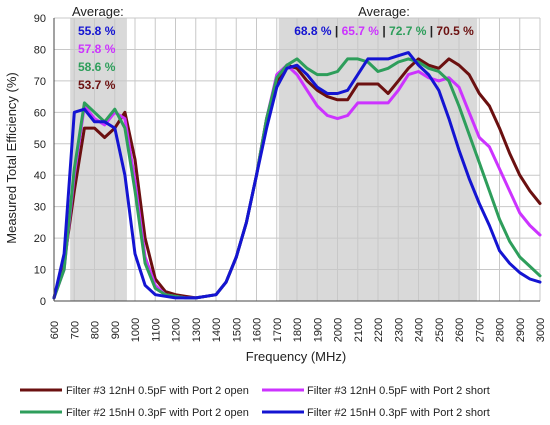  Describe the element at coordinates (455, 31) in the screenshot. I see `average-value-high-brown: 70.5 %` at that location.